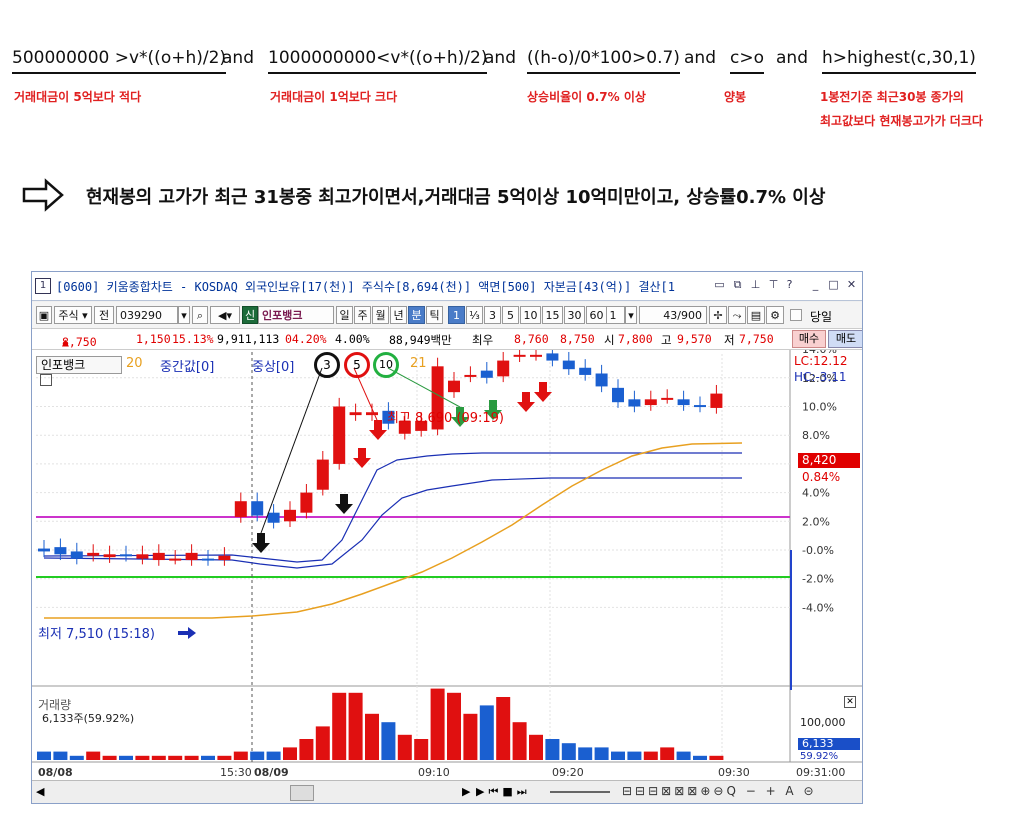 The image size is (1027, 820). What do you see at coordinates (796, 315) in the screenshot?
I see `today-checkbox` at bounding box center [796, 315].